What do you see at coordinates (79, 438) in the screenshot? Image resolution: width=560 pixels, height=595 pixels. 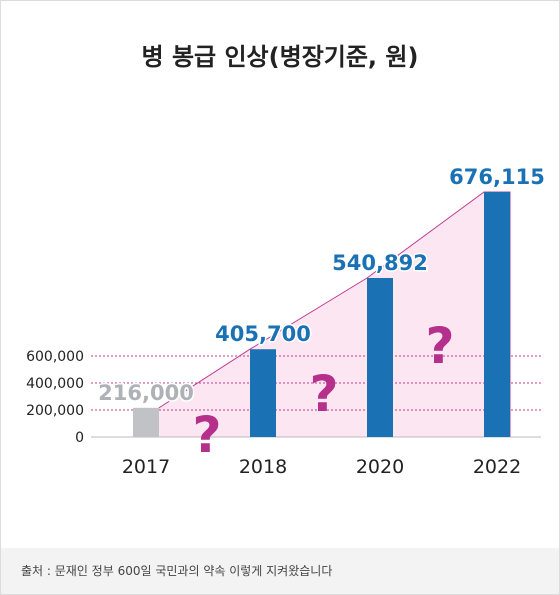 I see `y-tick-label: 0` at bounding box center [79, 438].